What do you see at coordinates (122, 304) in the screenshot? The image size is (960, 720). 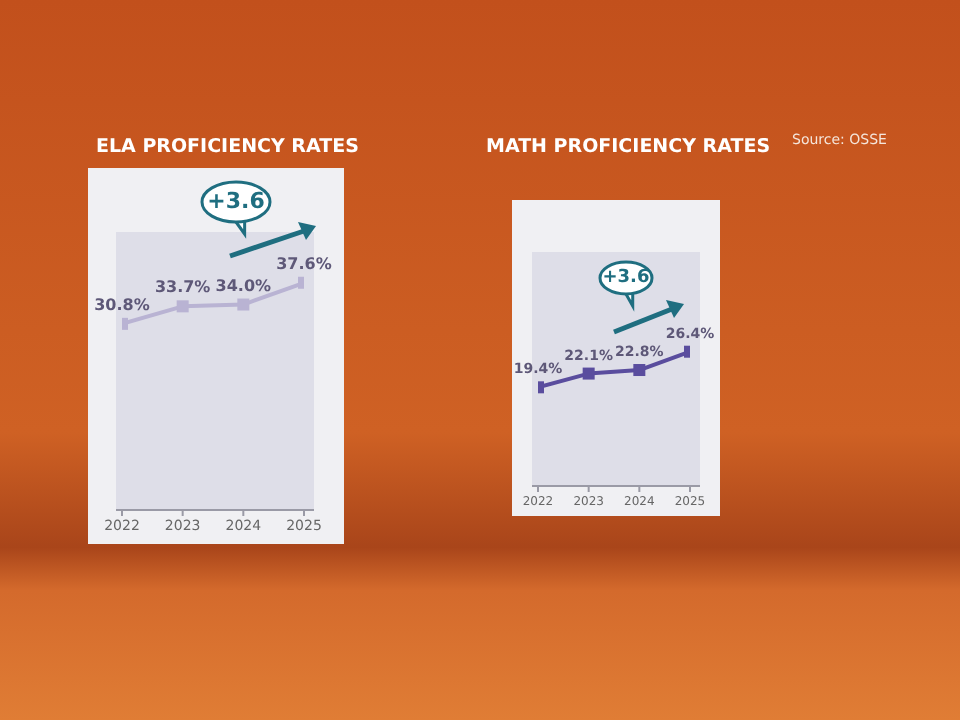 I see `data-label: 30.8%` at bounding box center [122, 304].